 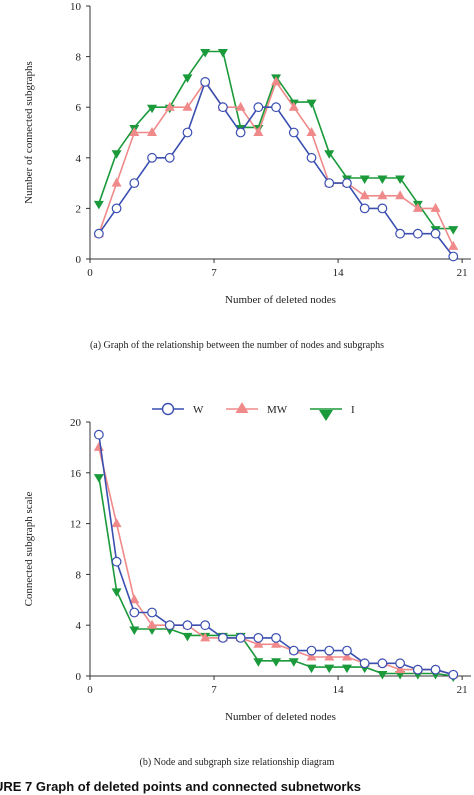 What do you see at coordinates (79, 209) in the screenshot?
I see `charta-y-tick-label: 2` at bounding box center [79, 209].